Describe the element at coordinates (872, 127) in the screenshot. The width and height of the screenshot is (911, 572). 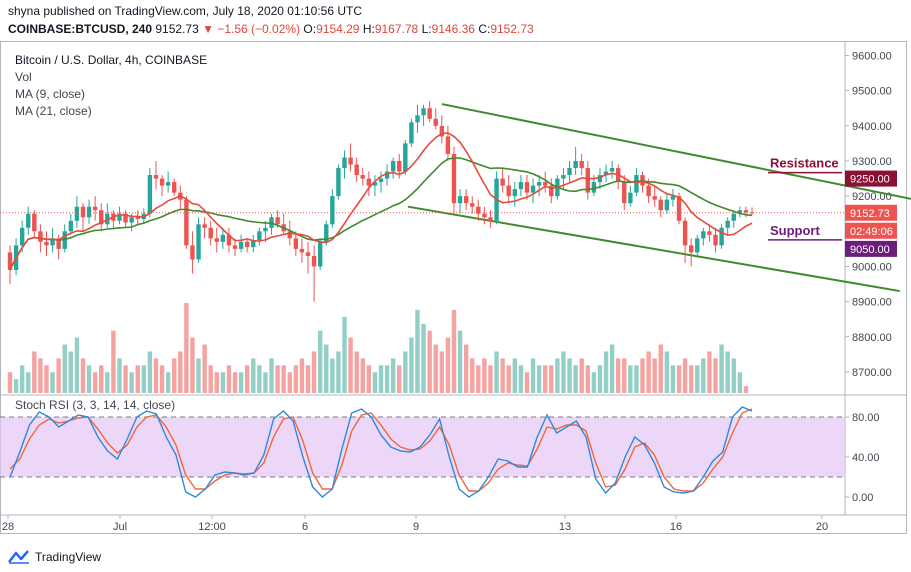
I see `price-tick-label: 9400.00` at that location.